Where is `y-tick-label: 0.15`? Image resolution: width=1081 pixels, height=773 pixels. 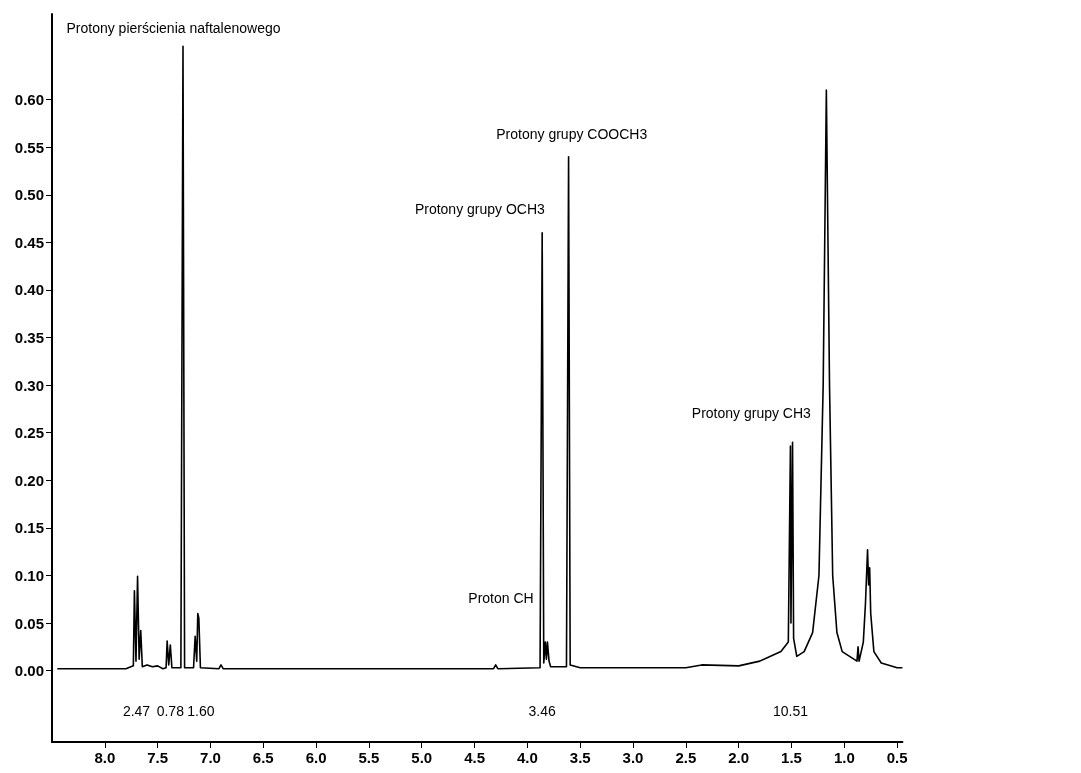 y-tick-label: 0.15 is located at coordinates (29, 528).